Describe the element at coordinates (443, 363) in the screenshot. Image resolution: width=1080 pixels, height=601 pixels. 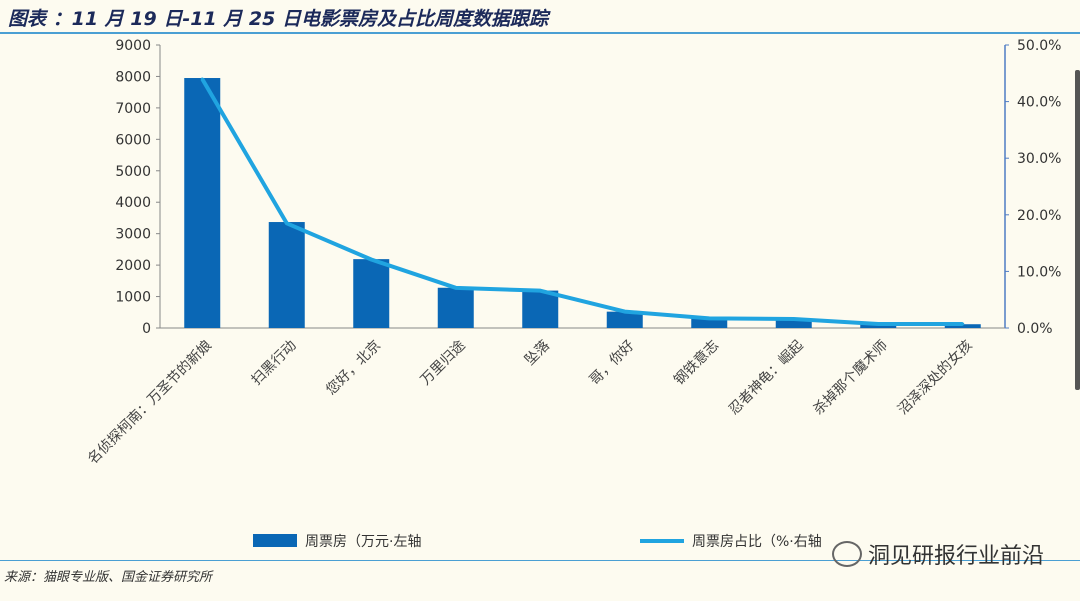
I see `x-tick-label: 万里归途` at that location.